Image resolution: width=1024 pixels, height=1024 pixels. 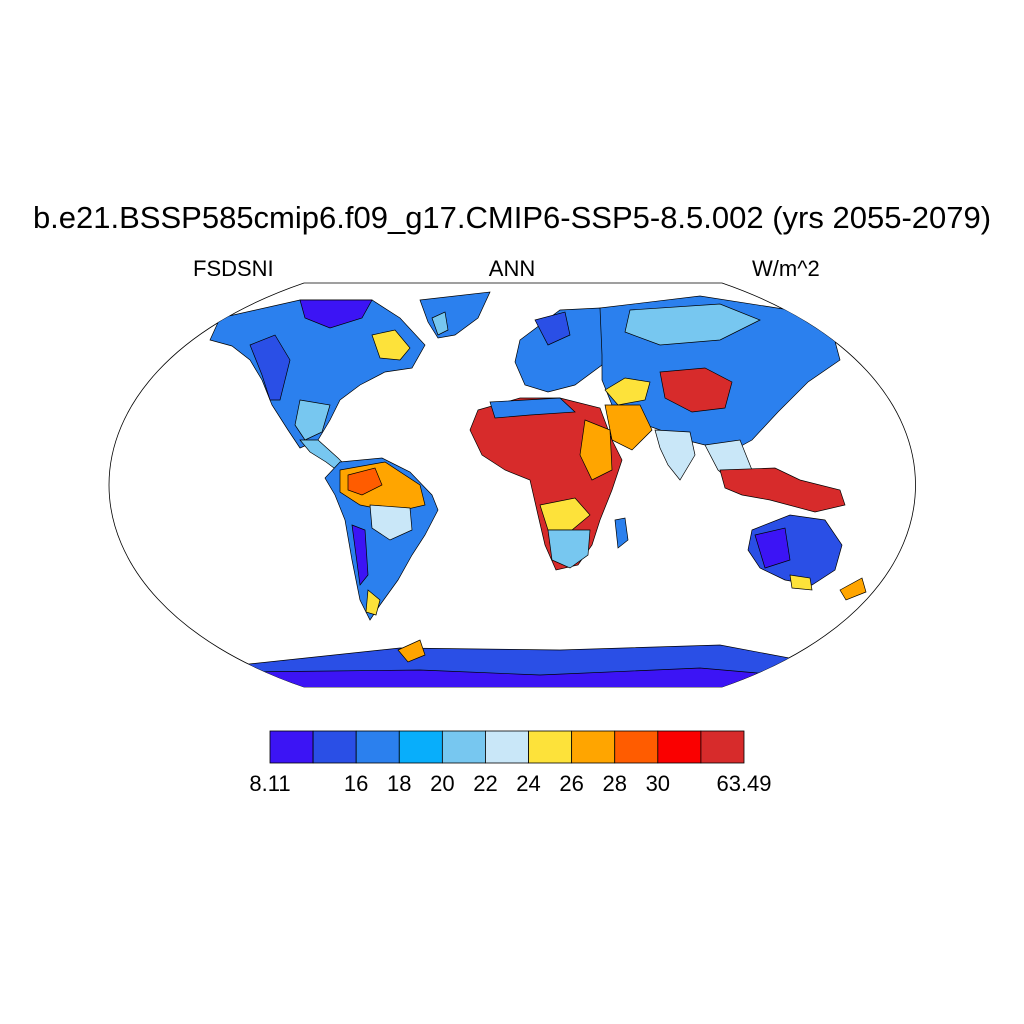 I want to click on australia-west-deep, so click(x=772, y=548).